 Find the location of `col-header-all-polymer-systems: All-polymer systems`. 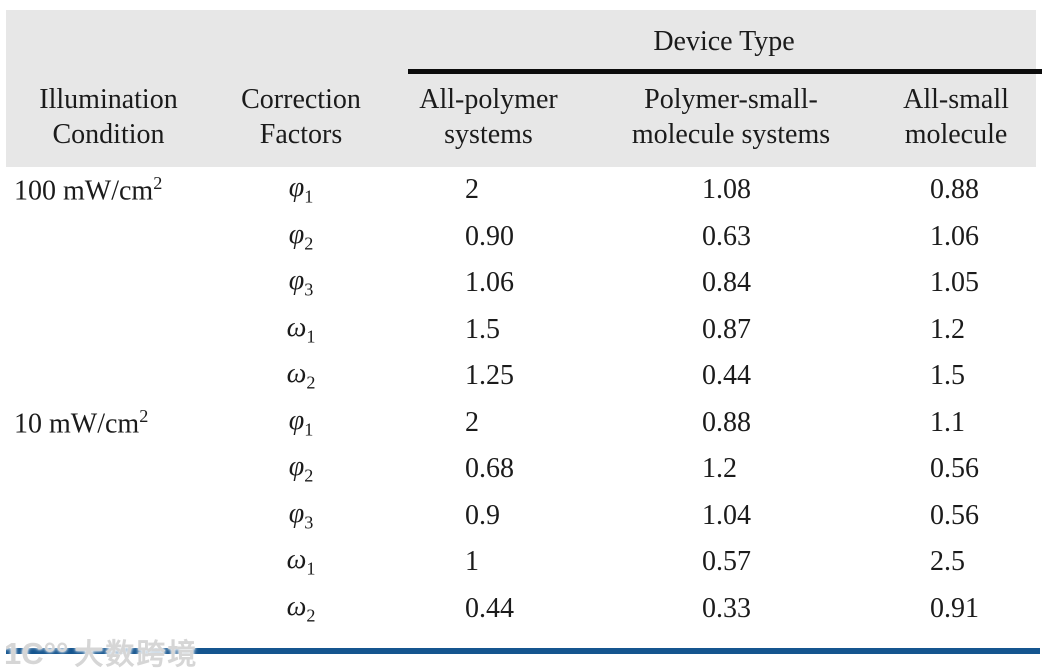

col-header-all-polymer-systems: All-polymer systems is located at coordinates (488, 117).